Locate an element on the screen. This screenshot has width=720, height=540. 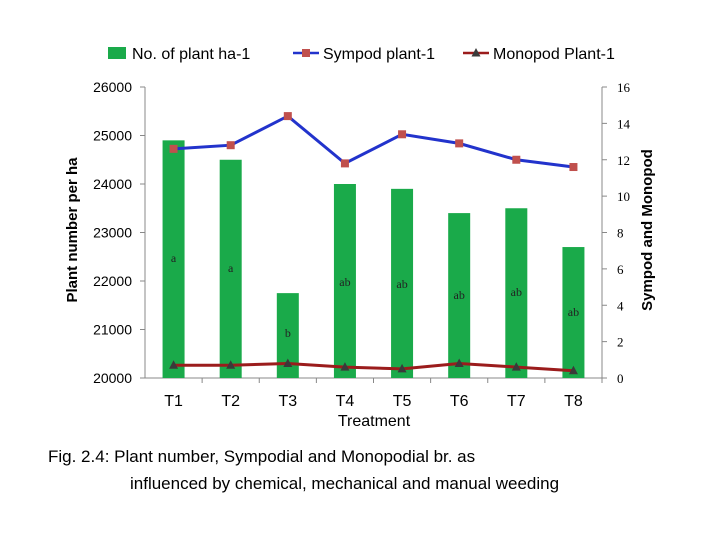
y2-tick-label: 4 is located at coordinates (620, 305).